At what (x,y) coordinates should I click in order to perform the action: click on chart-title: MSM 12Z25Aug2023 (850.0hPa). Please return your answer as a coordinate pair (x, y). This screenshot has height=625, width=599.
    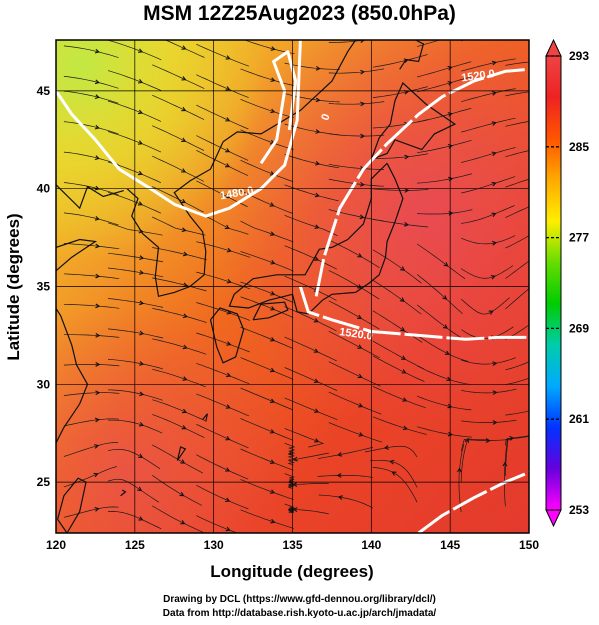
    Looking at the image, I should click on (299, 13).